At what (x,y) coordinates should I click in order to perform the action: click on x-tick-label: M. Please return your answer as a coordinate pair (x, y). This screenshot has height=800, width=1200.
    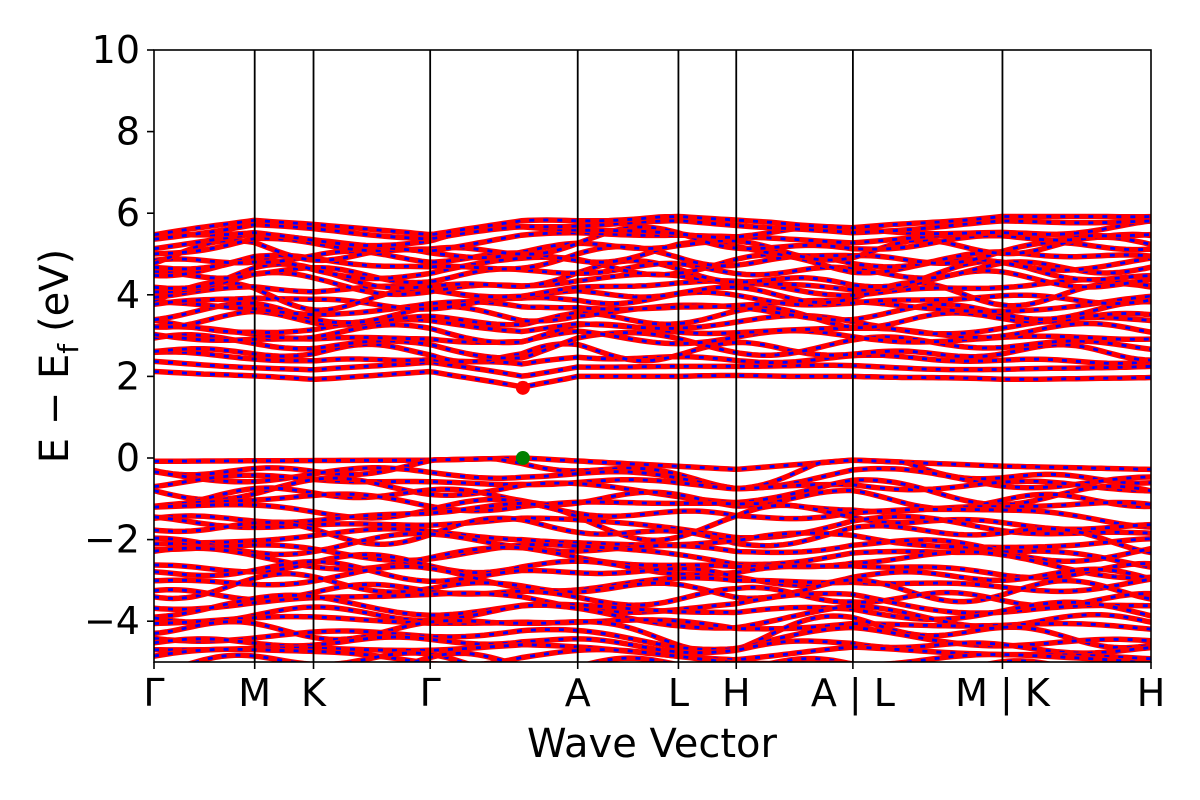
    Looking at the image, I should click on (254, 693).